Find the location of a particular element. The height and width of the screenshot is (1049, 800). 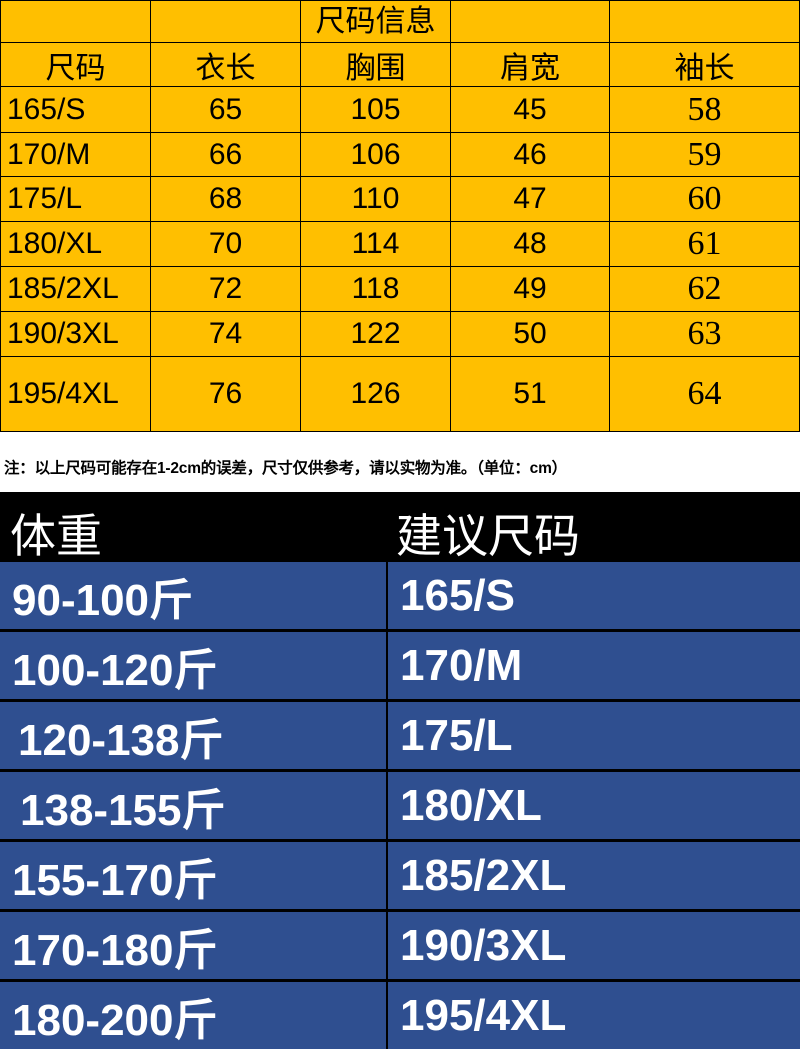

weight-guide-header: 体重 建议尺码 is located at coordinates (400, 527).